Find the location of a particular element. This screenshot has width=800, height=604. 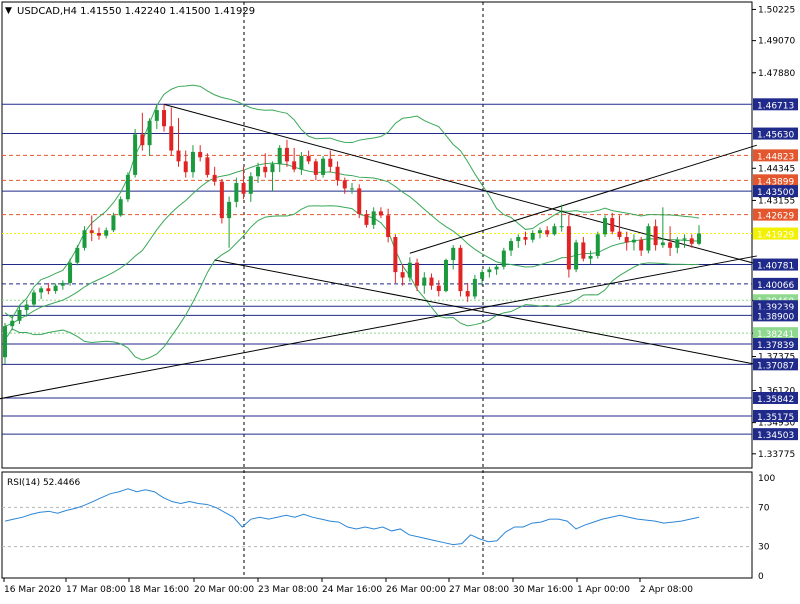

level-tag-text: 1.44823 is located at coordinates (775, 157).